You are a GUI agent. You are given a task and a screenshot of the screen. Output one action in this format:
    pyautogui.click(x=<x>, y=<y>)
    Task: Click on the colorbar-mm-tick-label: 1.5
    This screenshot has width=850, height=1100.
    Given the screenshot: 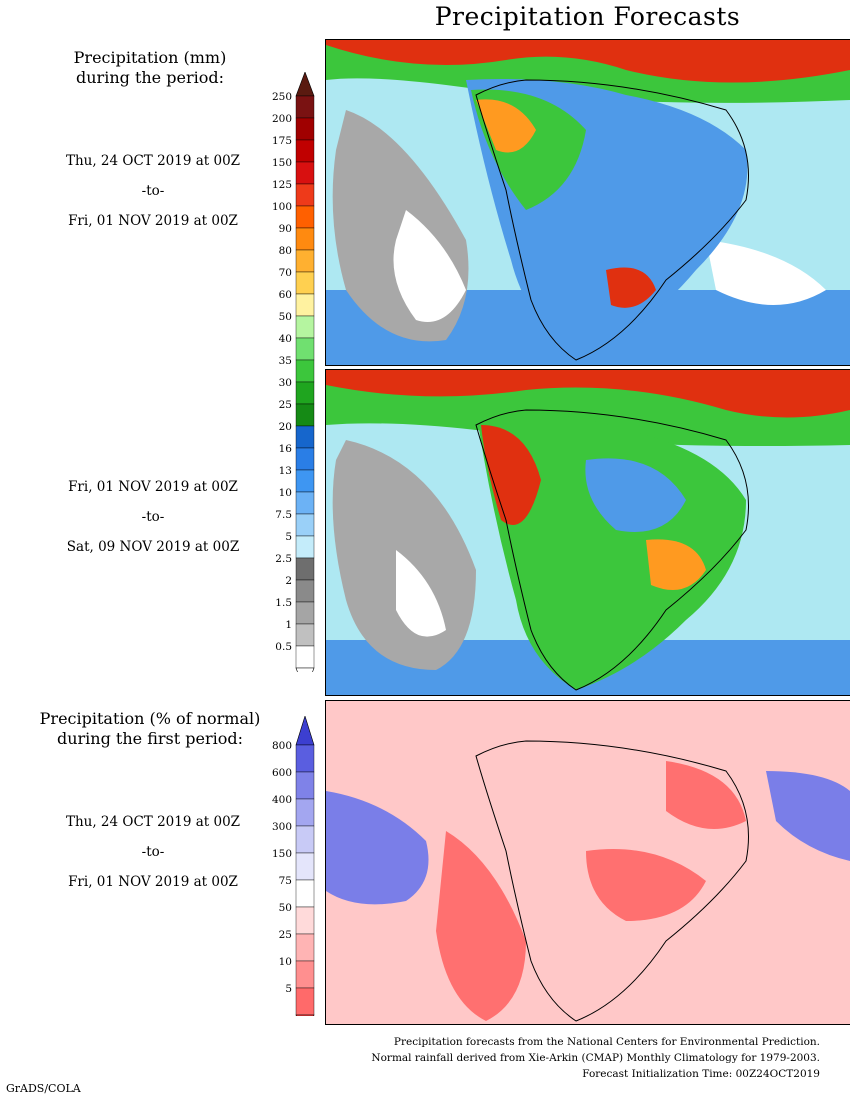 What is the action you would take?
    pyautogui.click(x=283, y=603)
    